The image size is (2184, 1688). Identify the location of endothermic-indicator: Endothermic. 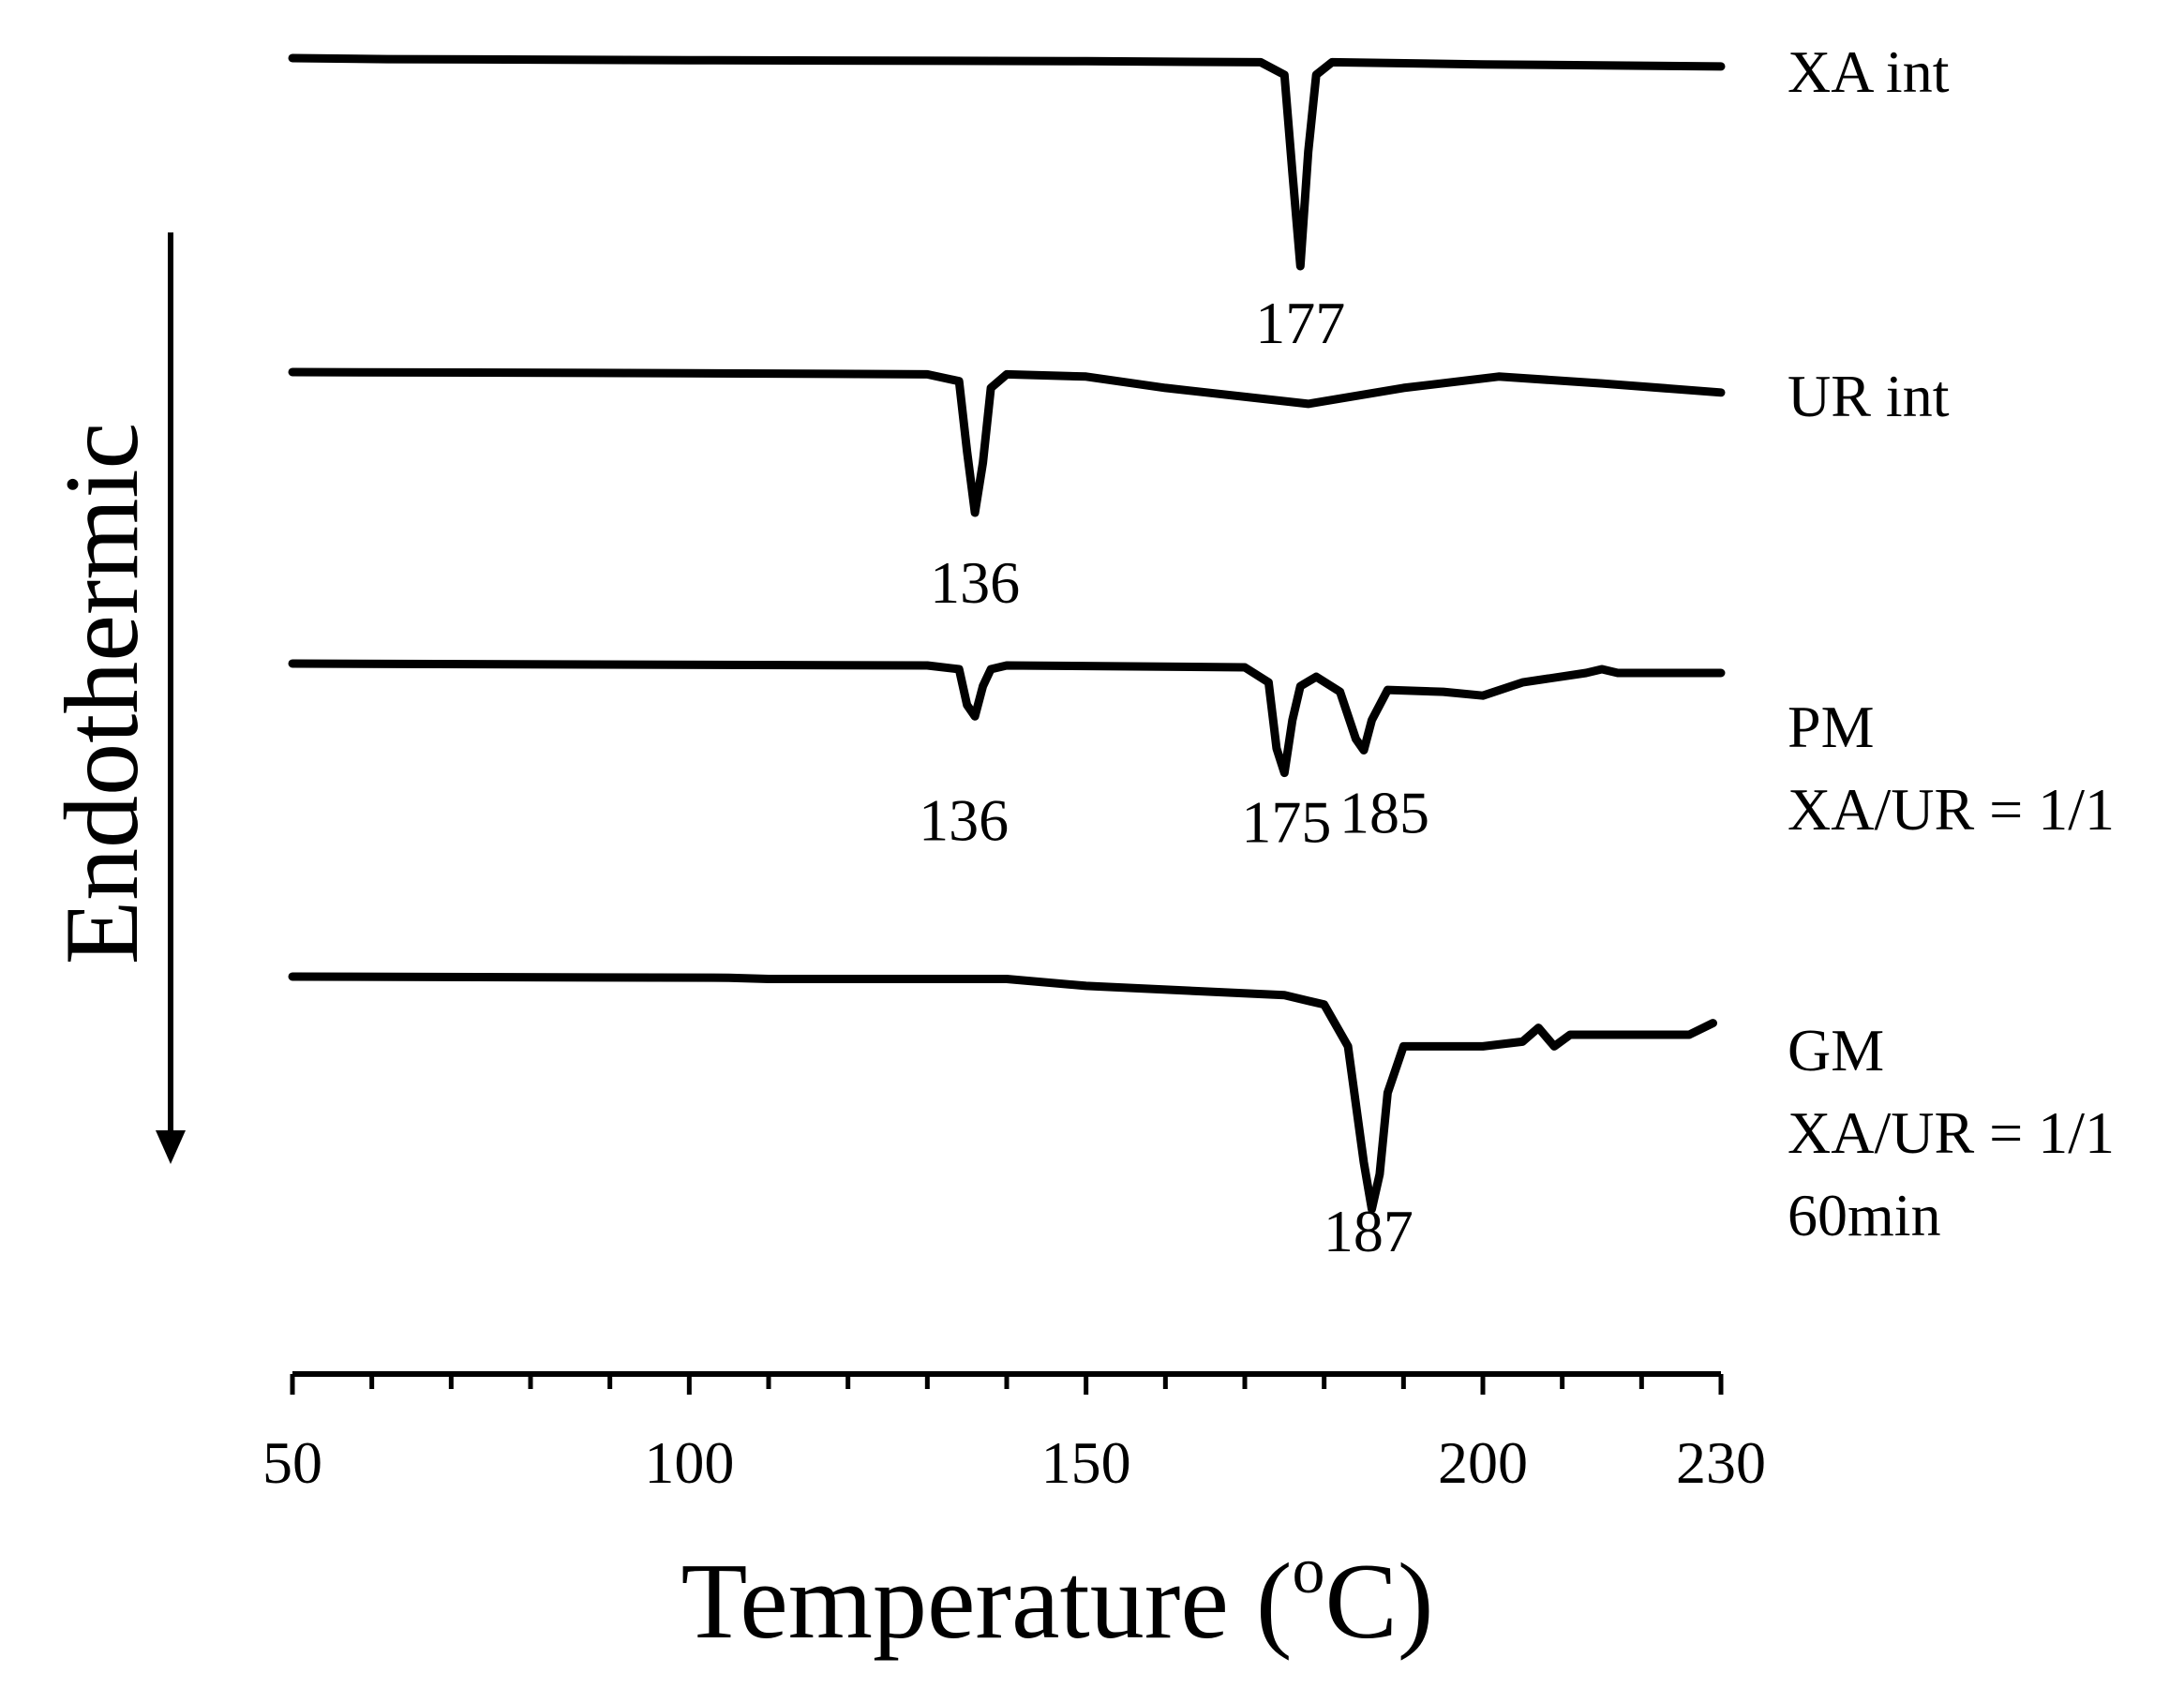
(115, 698).